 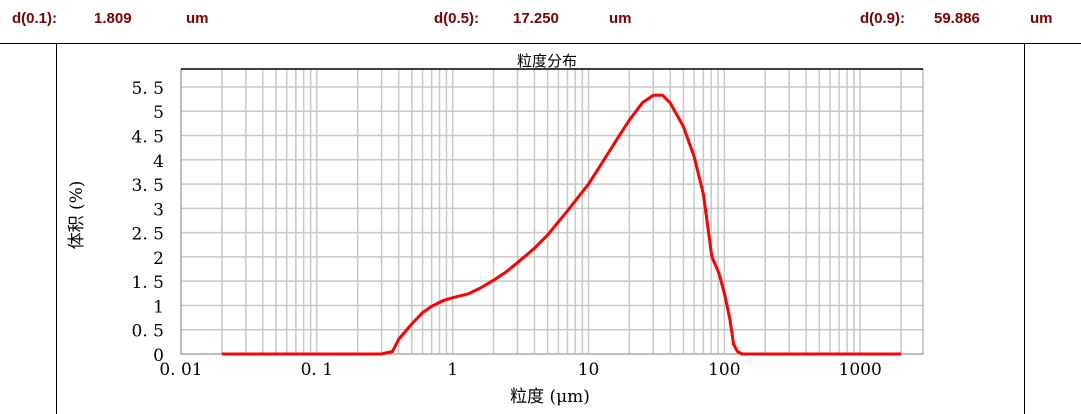 I want to click on y-tick-label: 0. 5, so click(x=148, y=332).